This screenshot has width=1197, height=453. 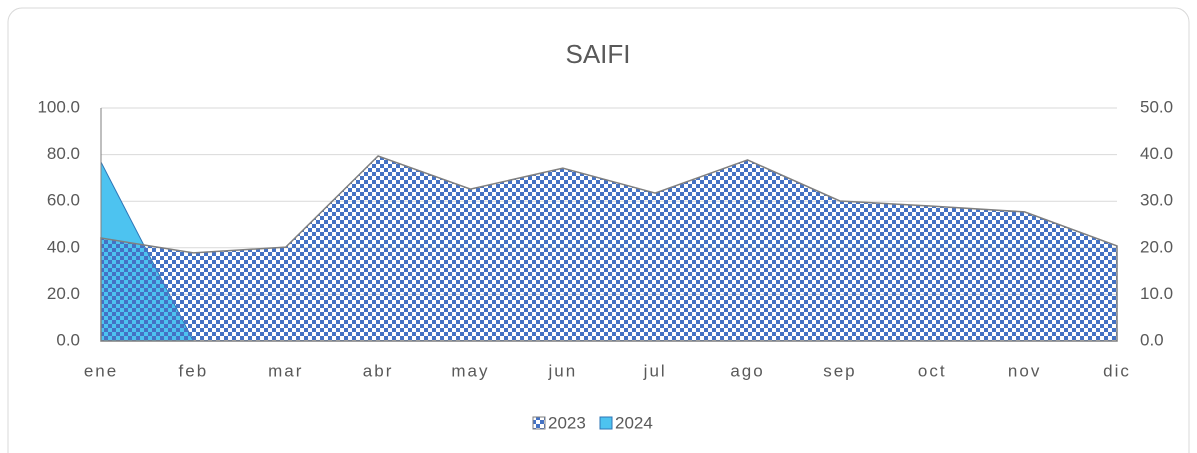 I want to click on y2-tick-label: 50.0, so click(x=1156, y=106).